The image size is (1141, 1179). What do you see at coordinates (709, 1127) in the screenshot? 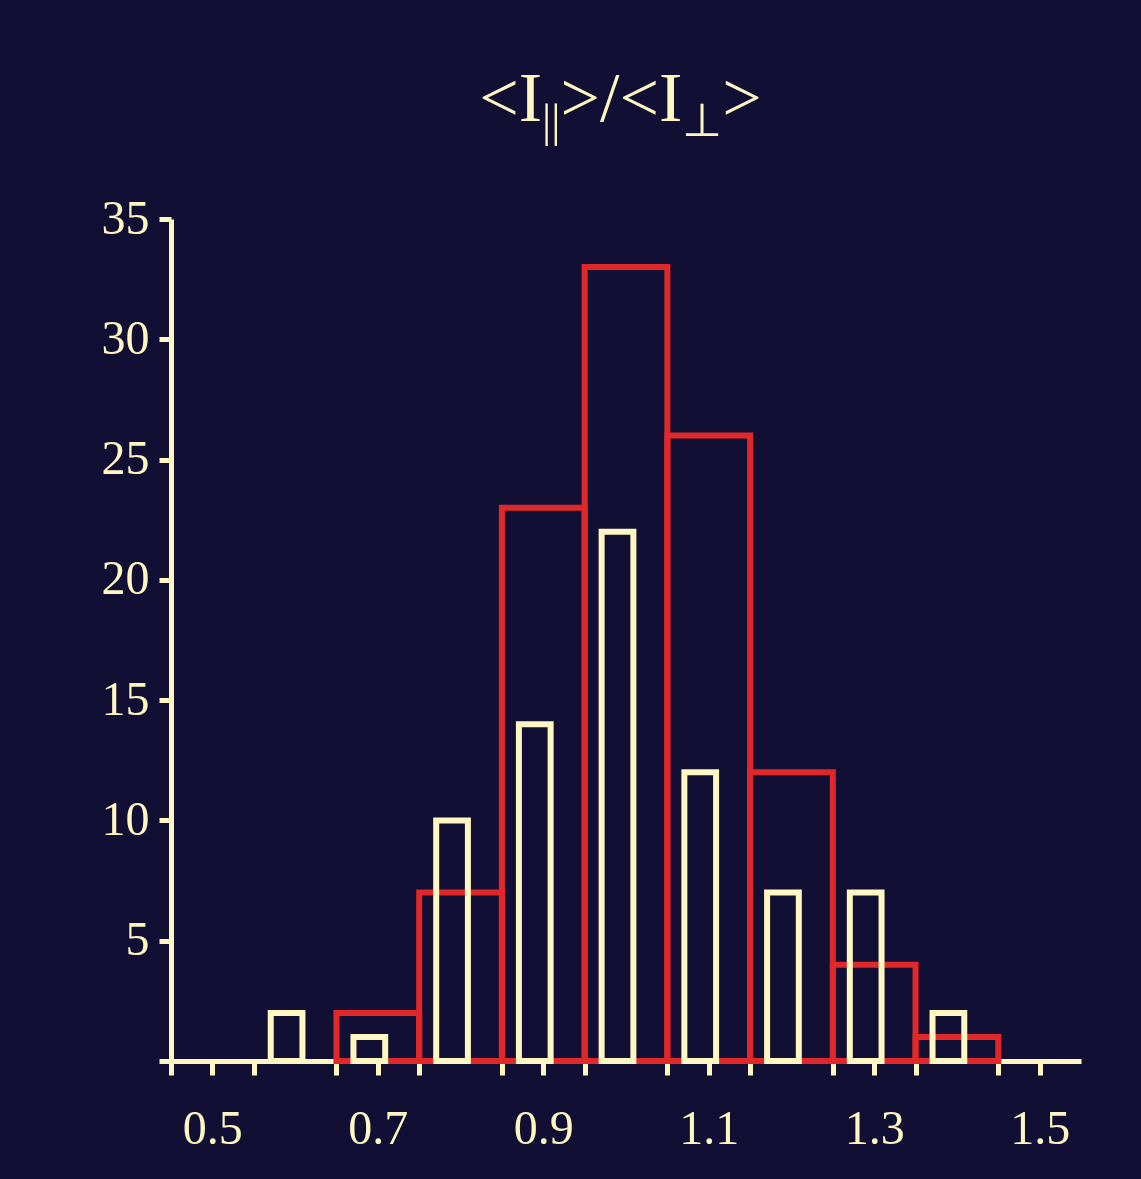
I see `x-tick-label: 1.1` at bounding box center [709, 1127].